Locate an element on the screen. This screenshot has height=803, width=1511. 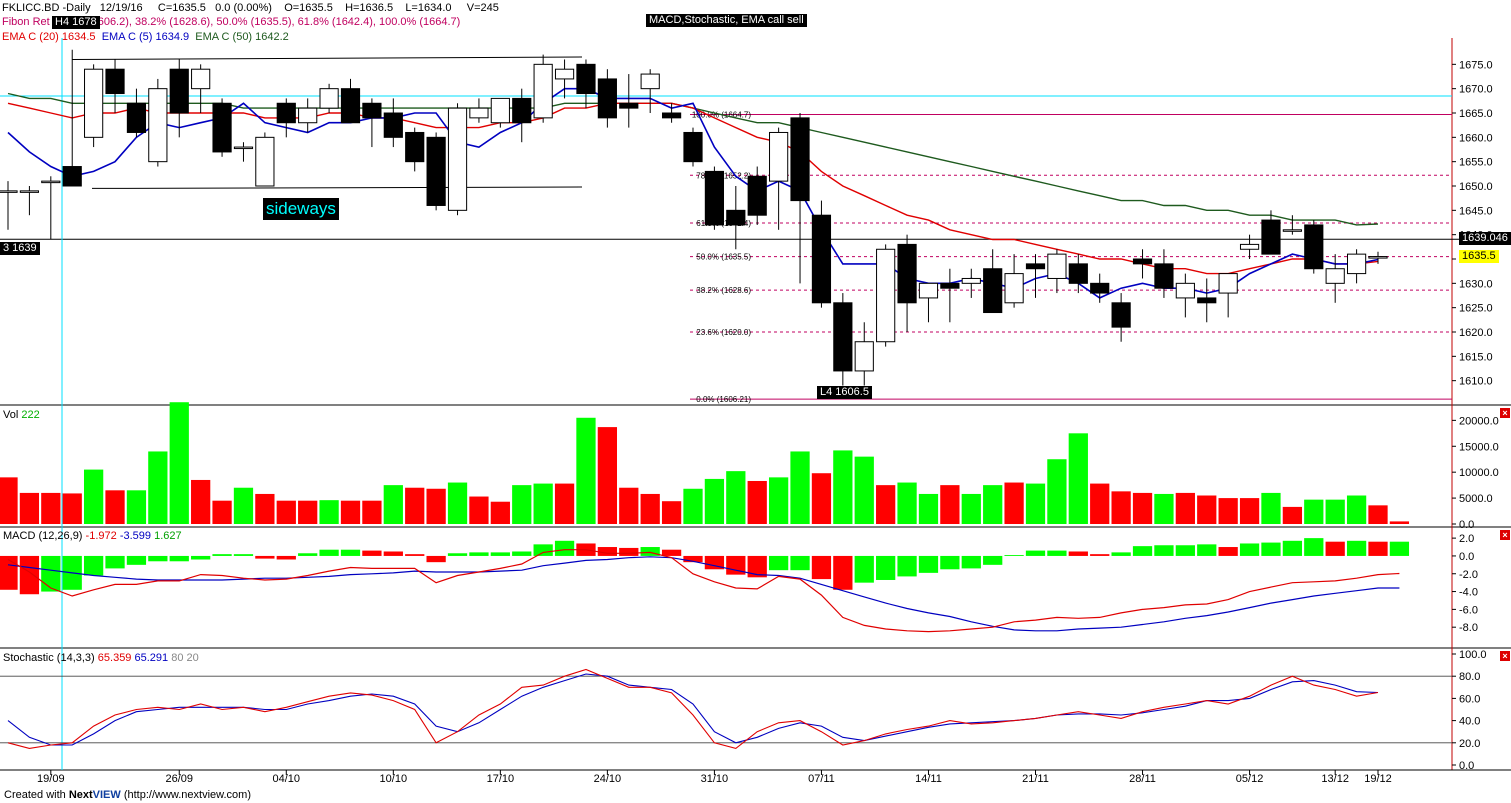
macd-signal-line is located at coordinates (703, 594).